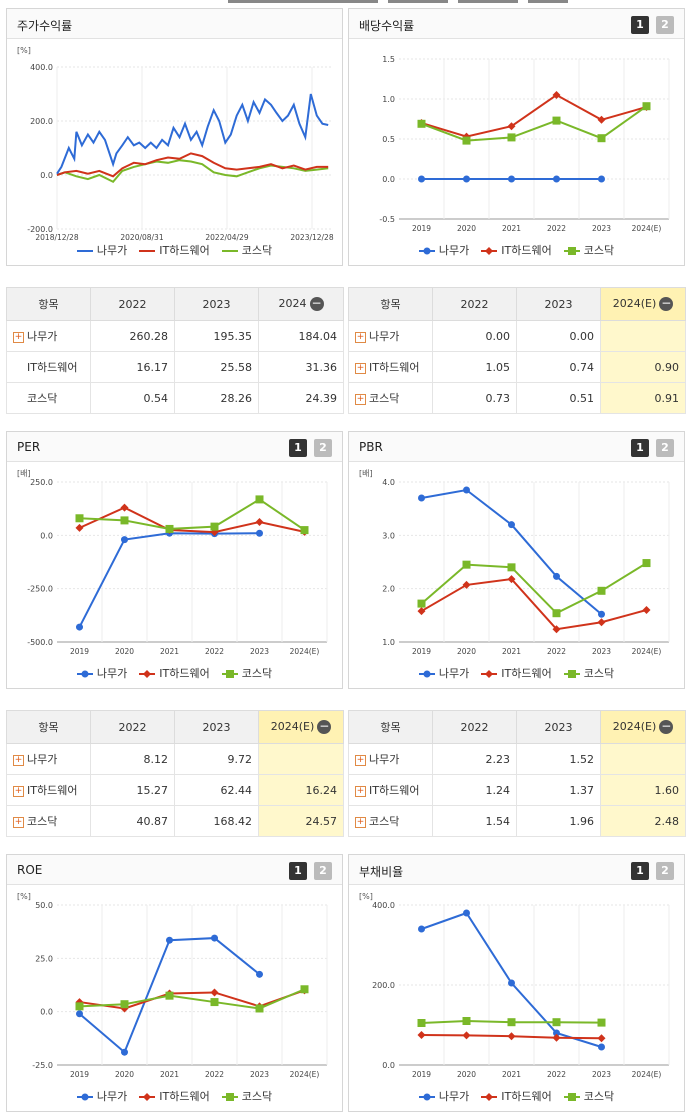  What do you see at coordinates (301, 759) in the screenshot?
I see `value-cell` at bounding box center [301, 759].